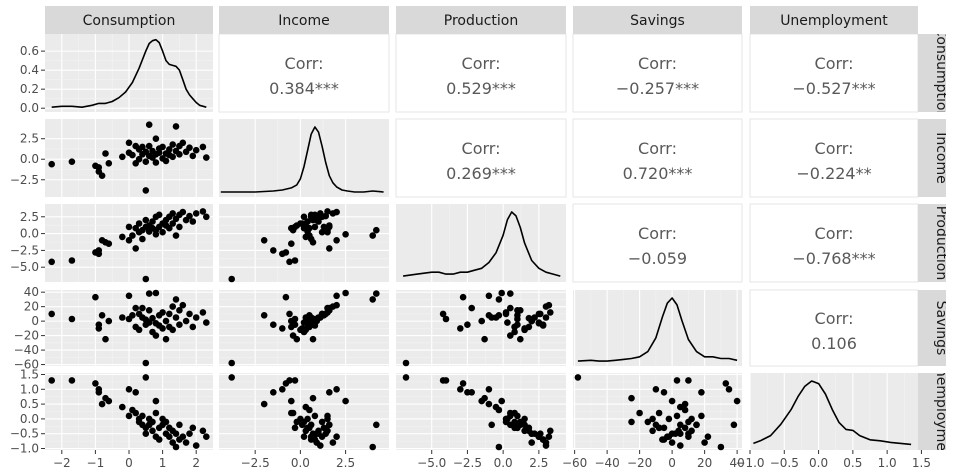 This screenshot has height=473, width=953. I want to click on x-tick-label: −2, so click(62, 463).